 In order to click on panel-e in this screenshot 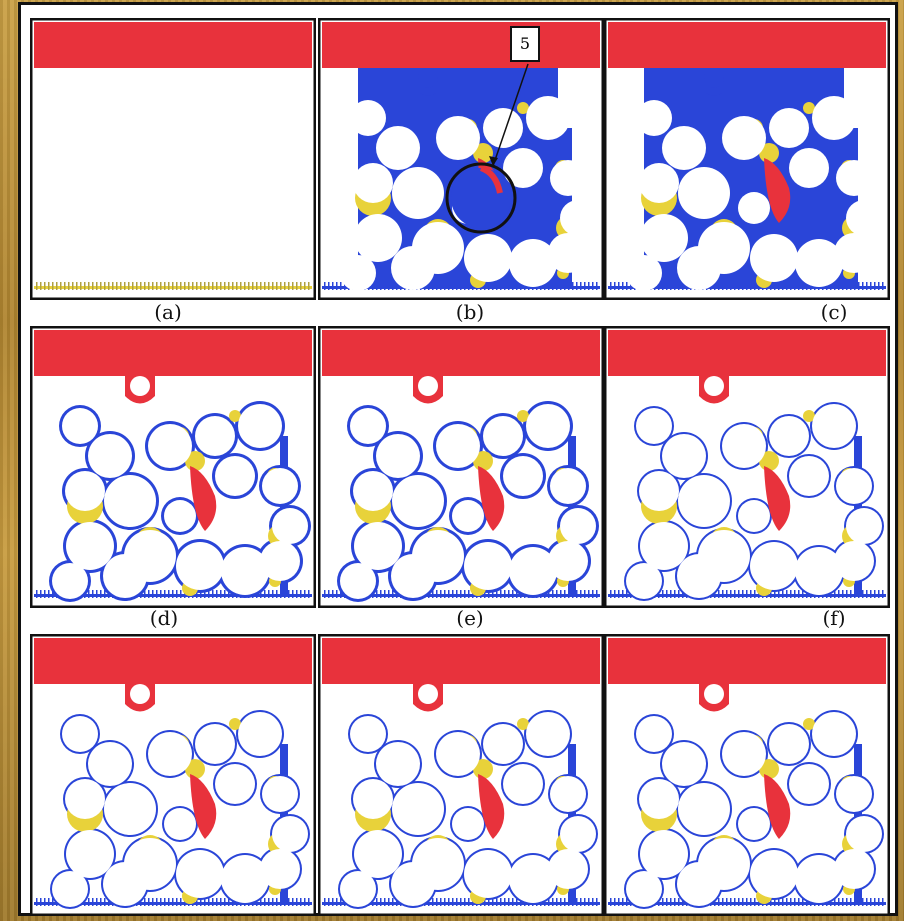, I will do `click(461, 467)`.